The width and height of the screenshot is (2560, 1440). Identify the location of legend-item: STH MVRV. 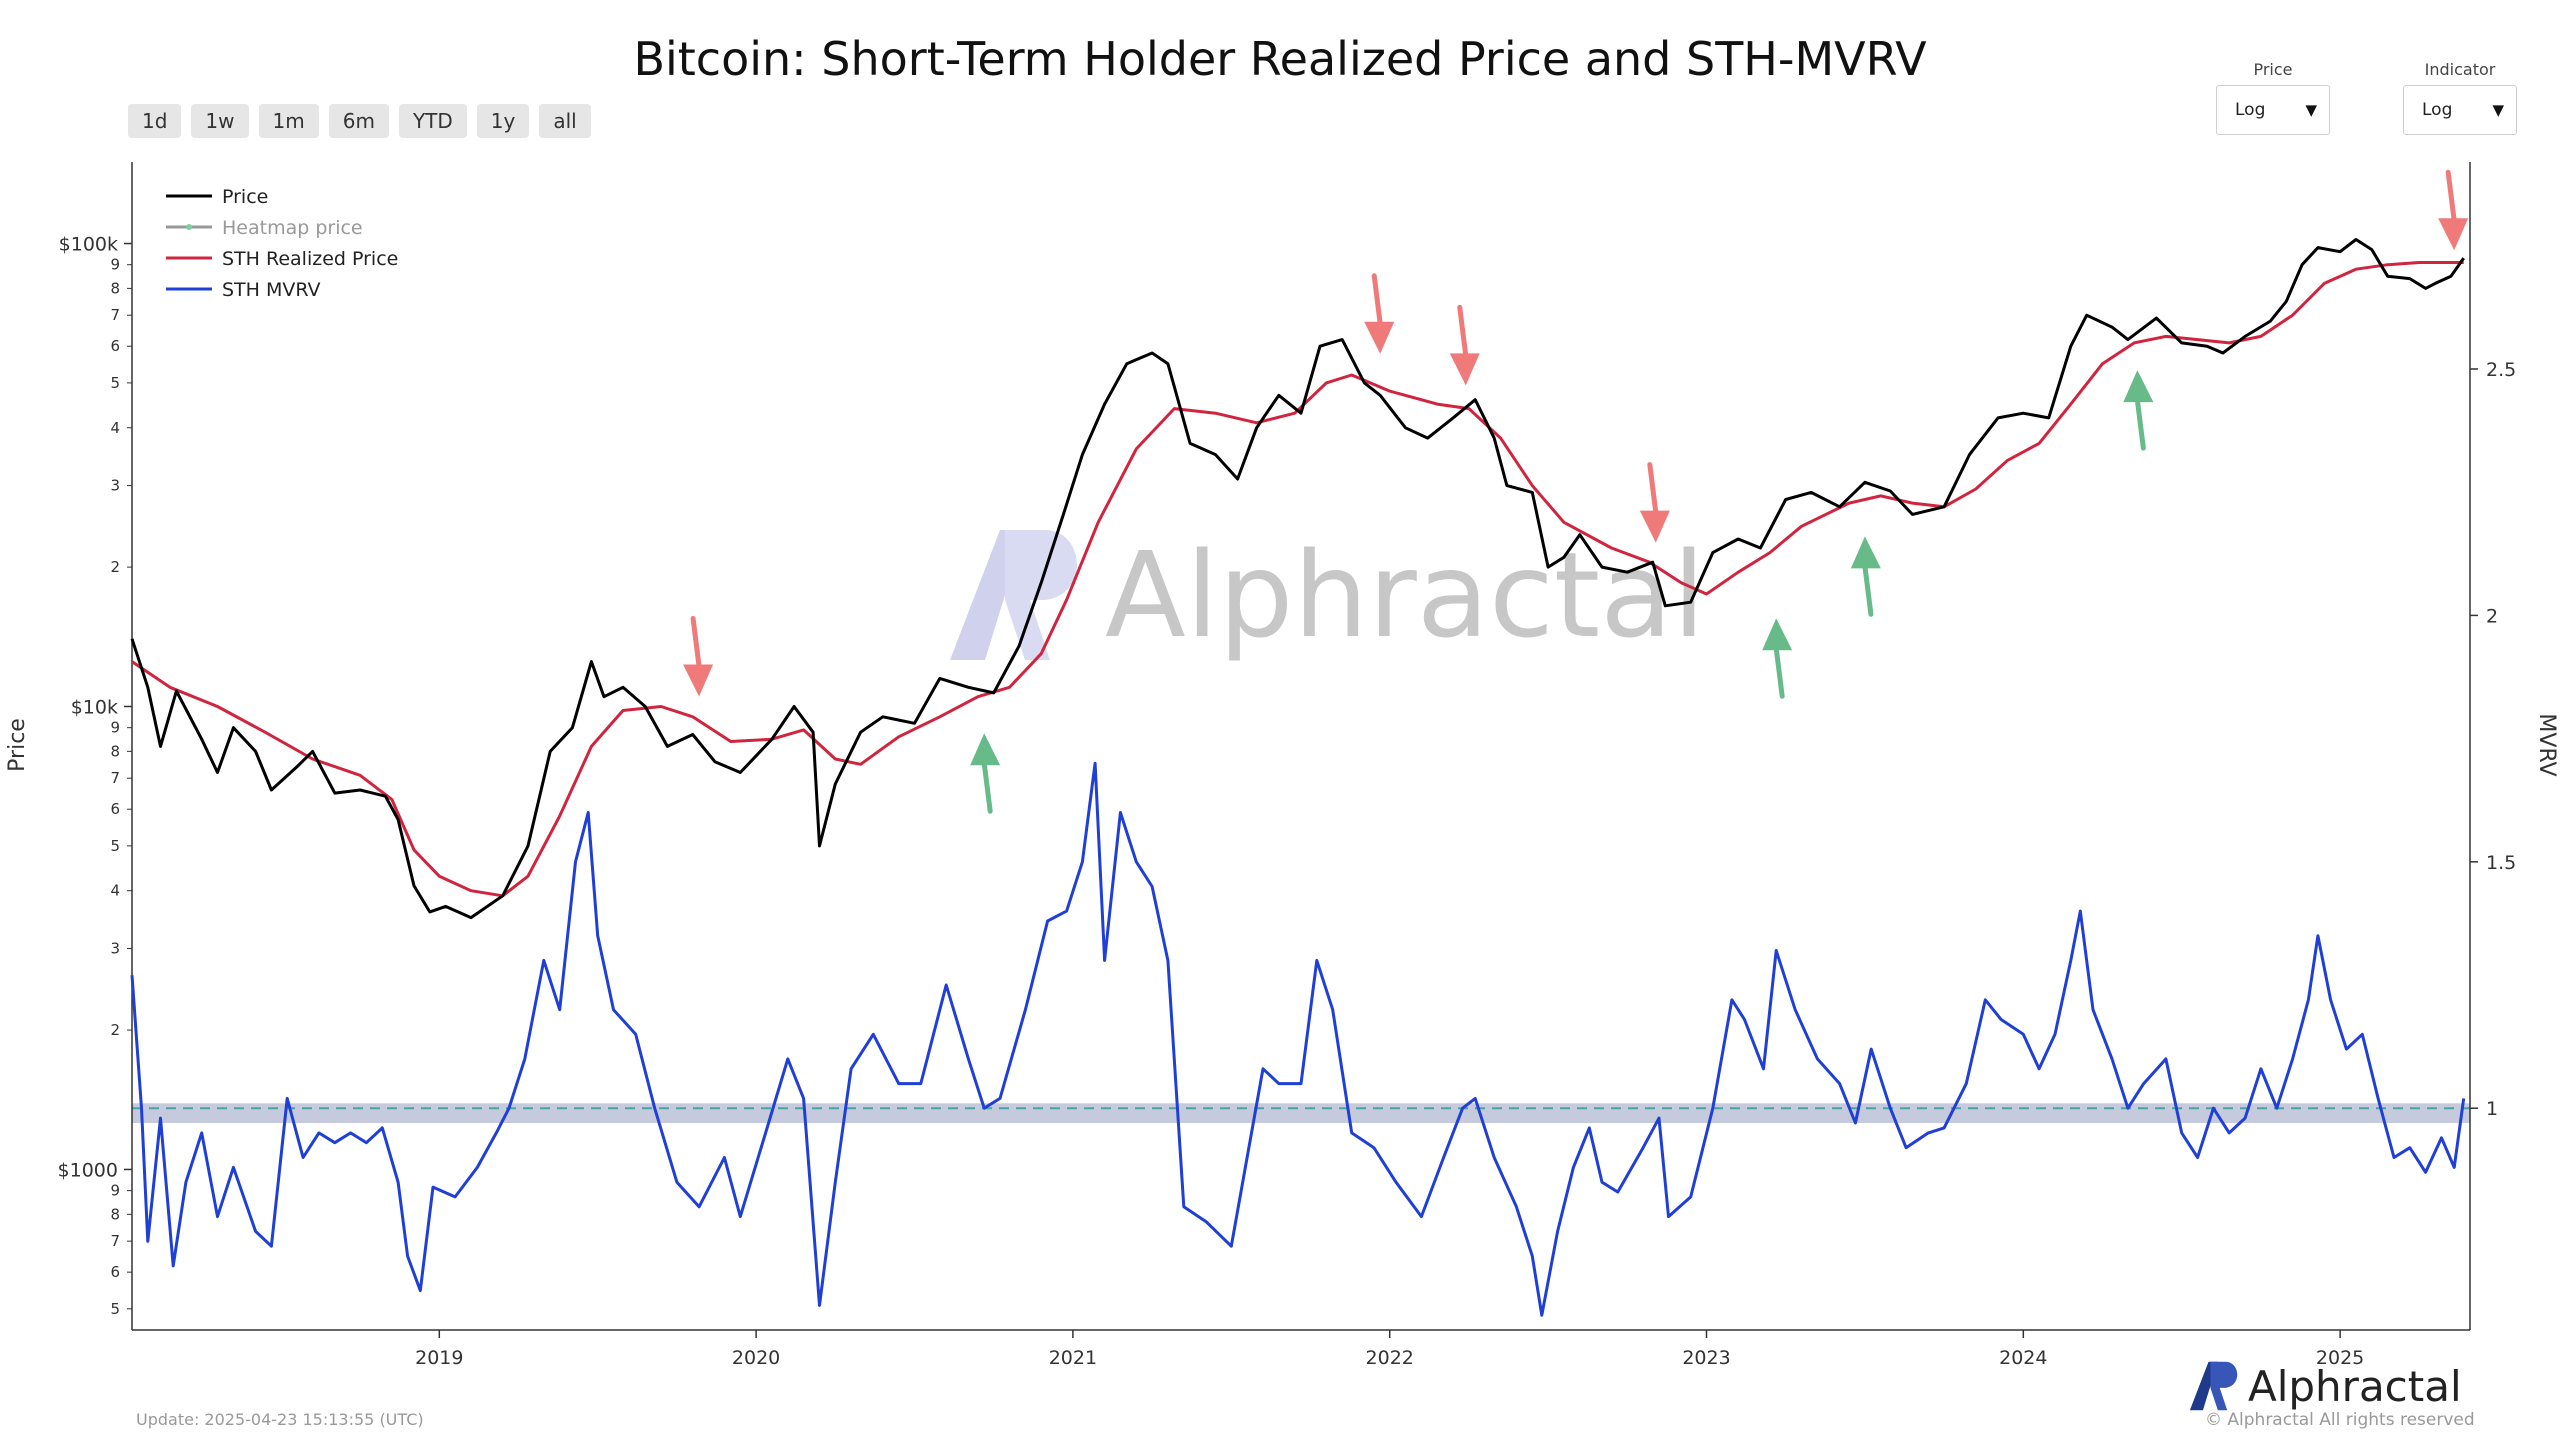
(243, 290).